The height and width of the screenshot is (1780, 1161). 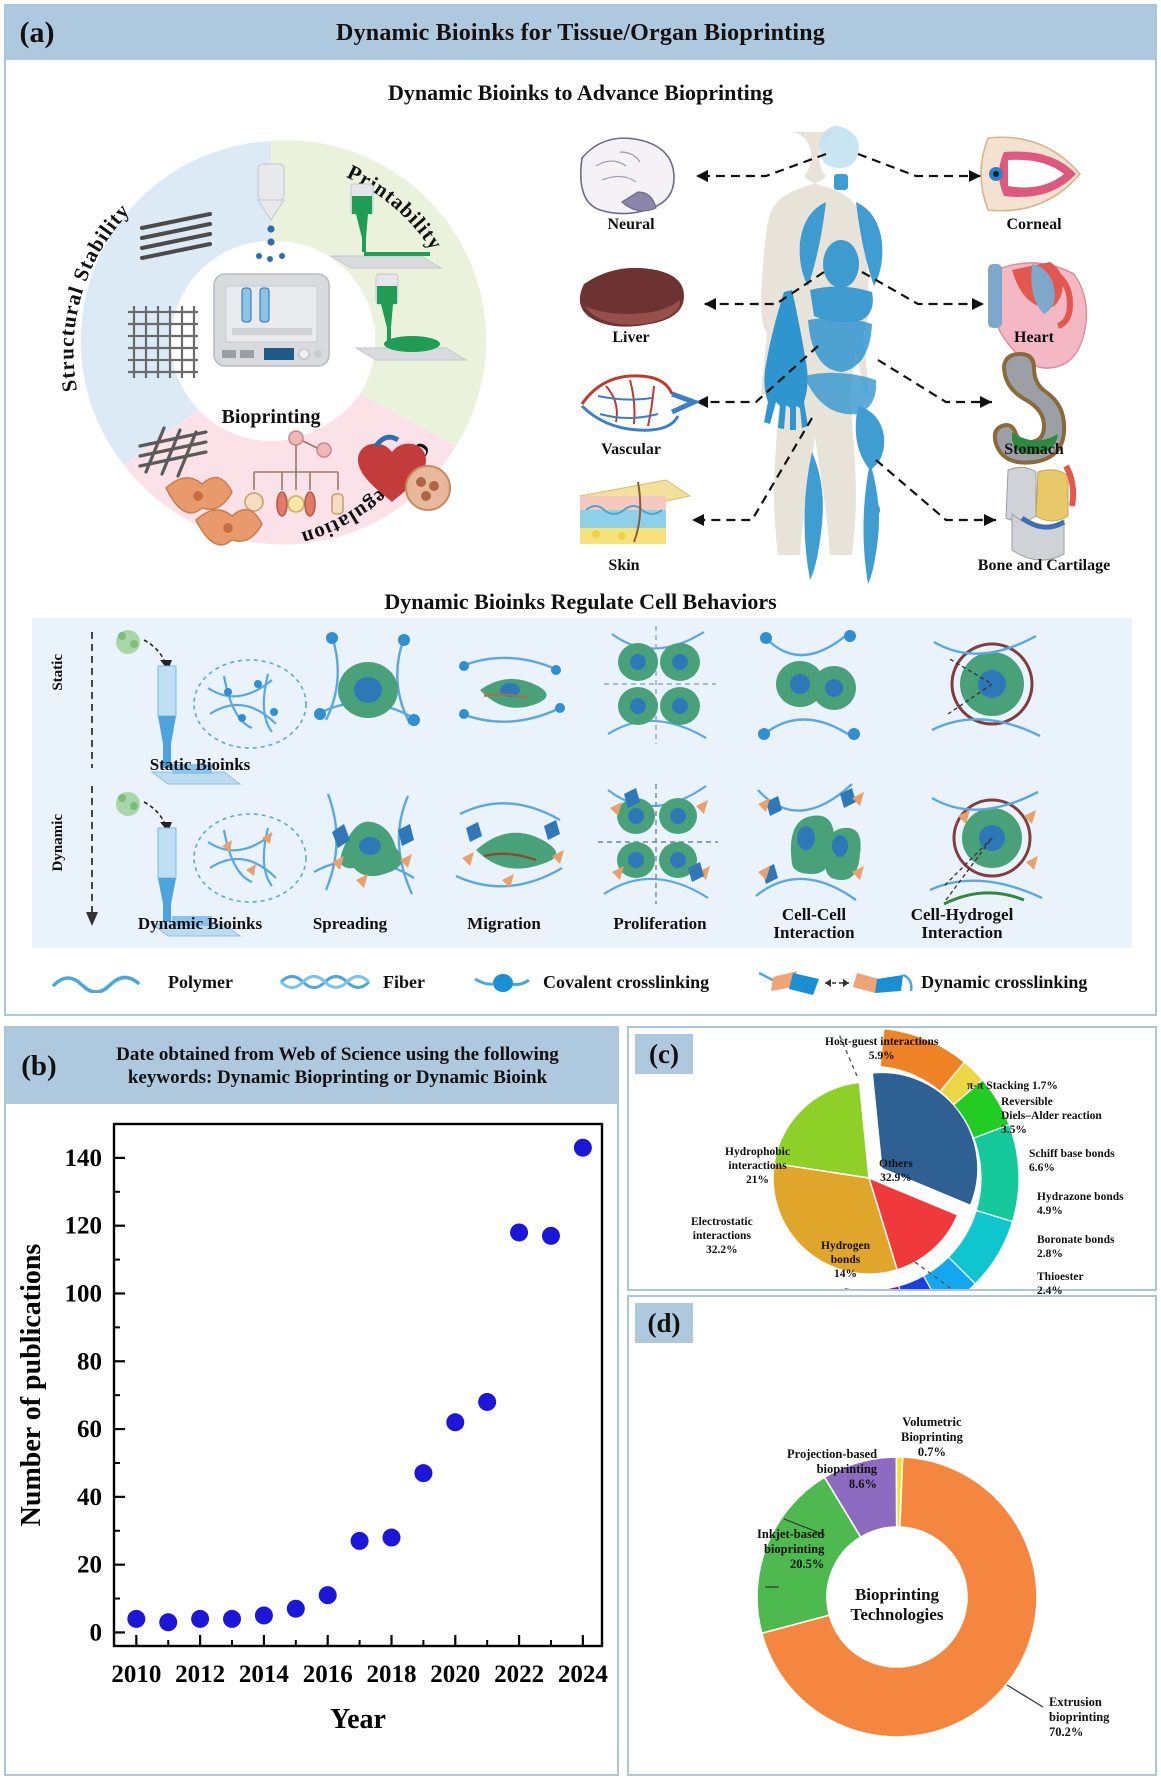 I want to click on wheel-center-label: Bioprinting, so click(x=271, y=417).